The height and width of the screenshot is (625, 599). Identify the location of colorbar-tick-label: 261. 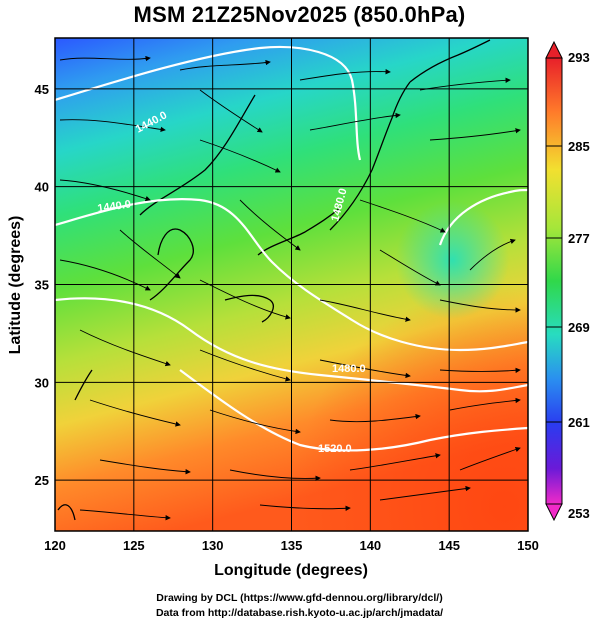
(579, 422).